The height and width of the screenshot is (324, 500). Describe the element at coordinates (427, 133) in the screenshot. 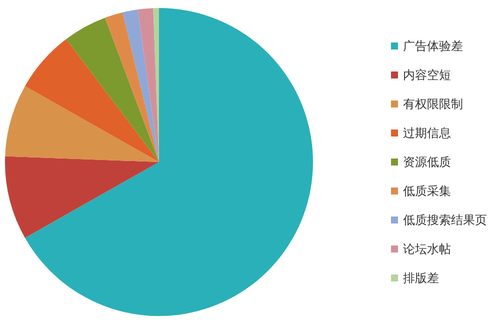

I see `legend-label: 过期信息` at that location.